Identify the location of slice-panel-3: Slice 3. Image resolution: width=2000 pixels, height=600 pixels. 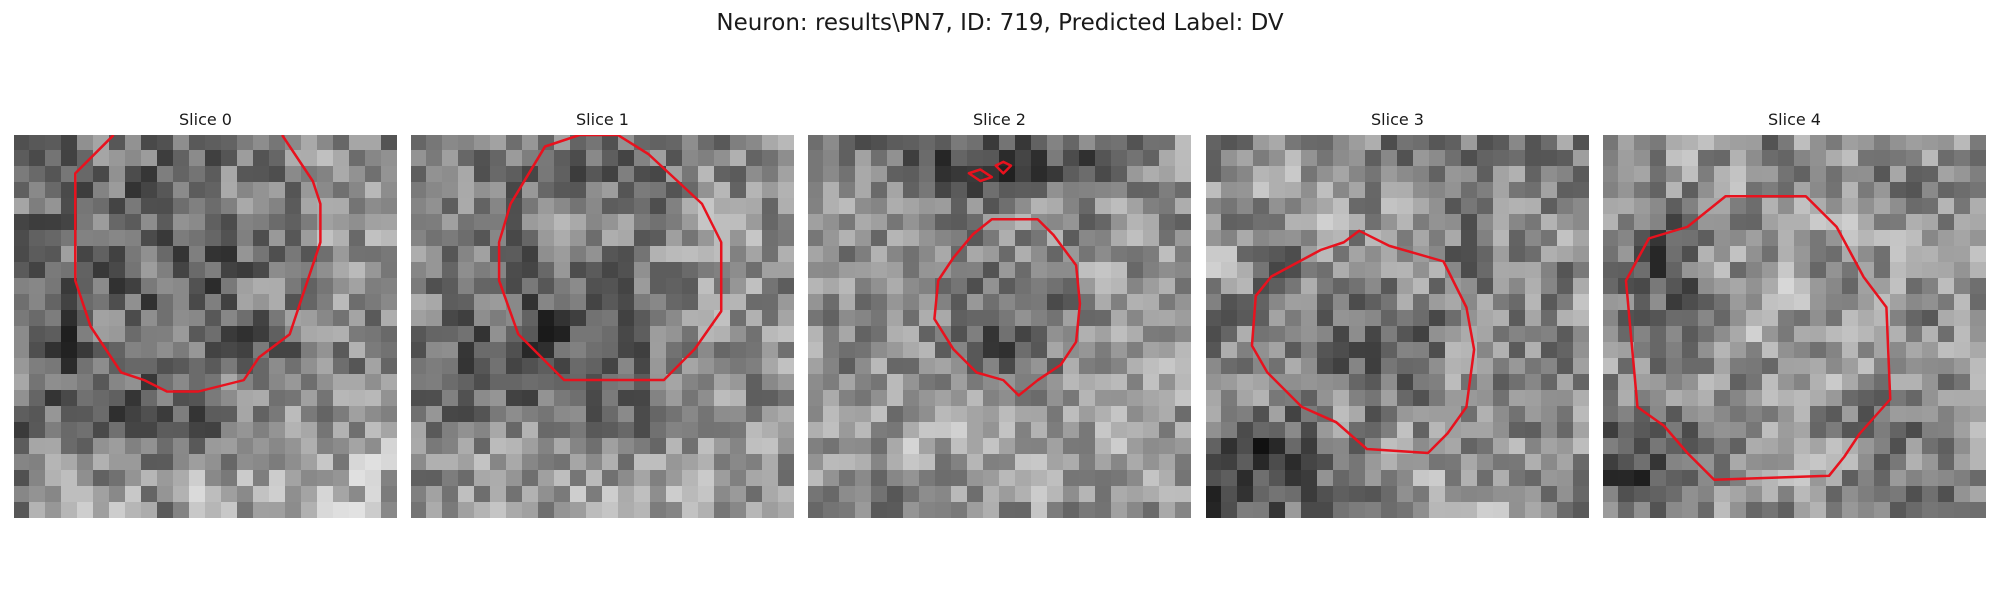
(1397, 313).